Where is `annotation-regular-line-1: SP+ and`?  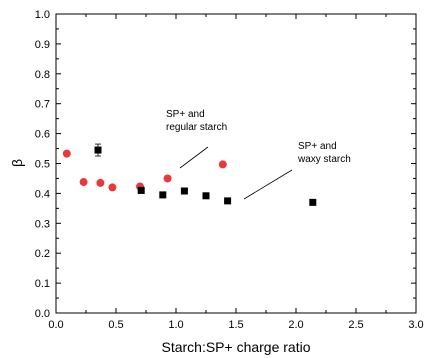 annotation-regular-line-1: SP+ and is located at coordinates (185, 114).